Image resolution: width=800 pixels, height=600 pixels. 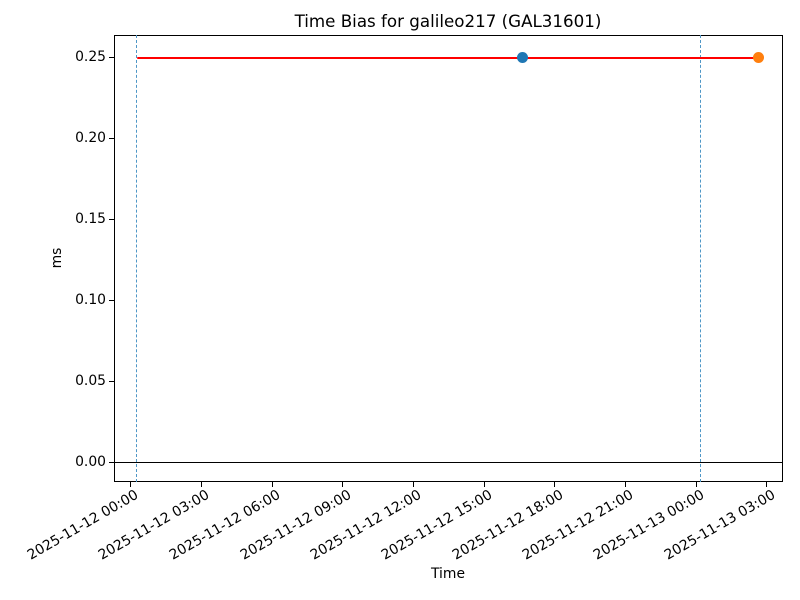 I want to click on chart-title: Time Bias for galileo217 (GAL31601), so click(x=448, y=21).